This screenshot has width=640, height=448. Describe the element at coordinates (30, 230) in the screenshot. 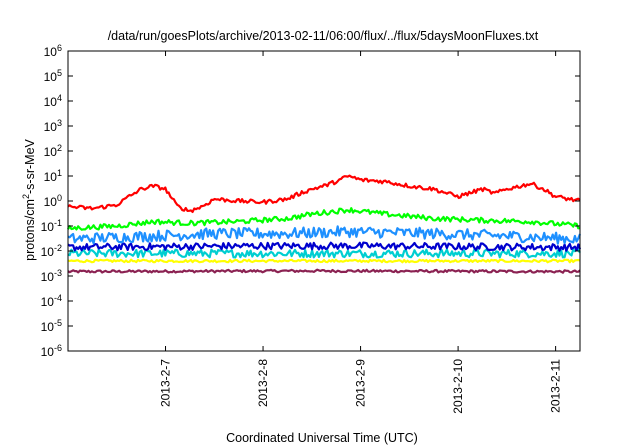

I see `y-axis-label-prefix: protons/cm` at that location.